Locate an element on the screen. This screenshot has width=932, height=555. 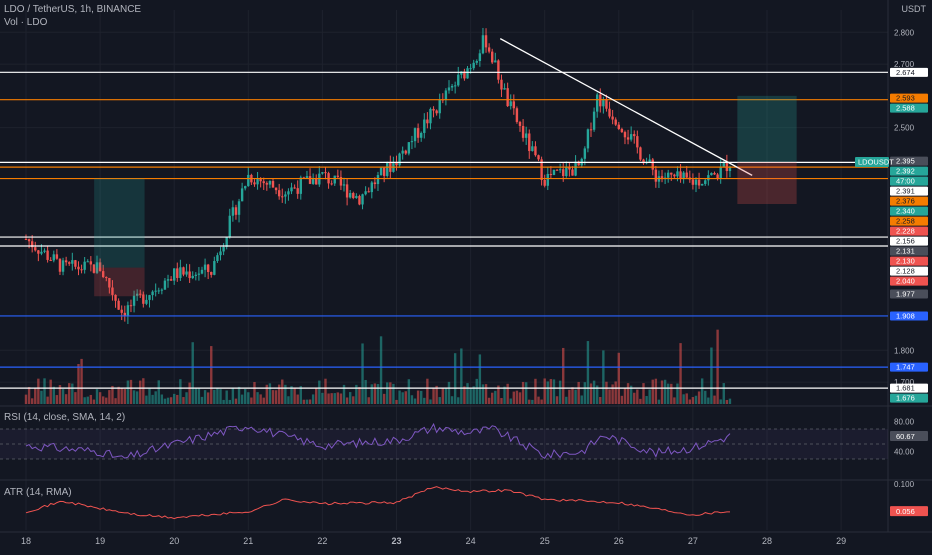
rsi-legend: RSI (14, close, SMA, 14, 2) is located at coordinates (64, 417).